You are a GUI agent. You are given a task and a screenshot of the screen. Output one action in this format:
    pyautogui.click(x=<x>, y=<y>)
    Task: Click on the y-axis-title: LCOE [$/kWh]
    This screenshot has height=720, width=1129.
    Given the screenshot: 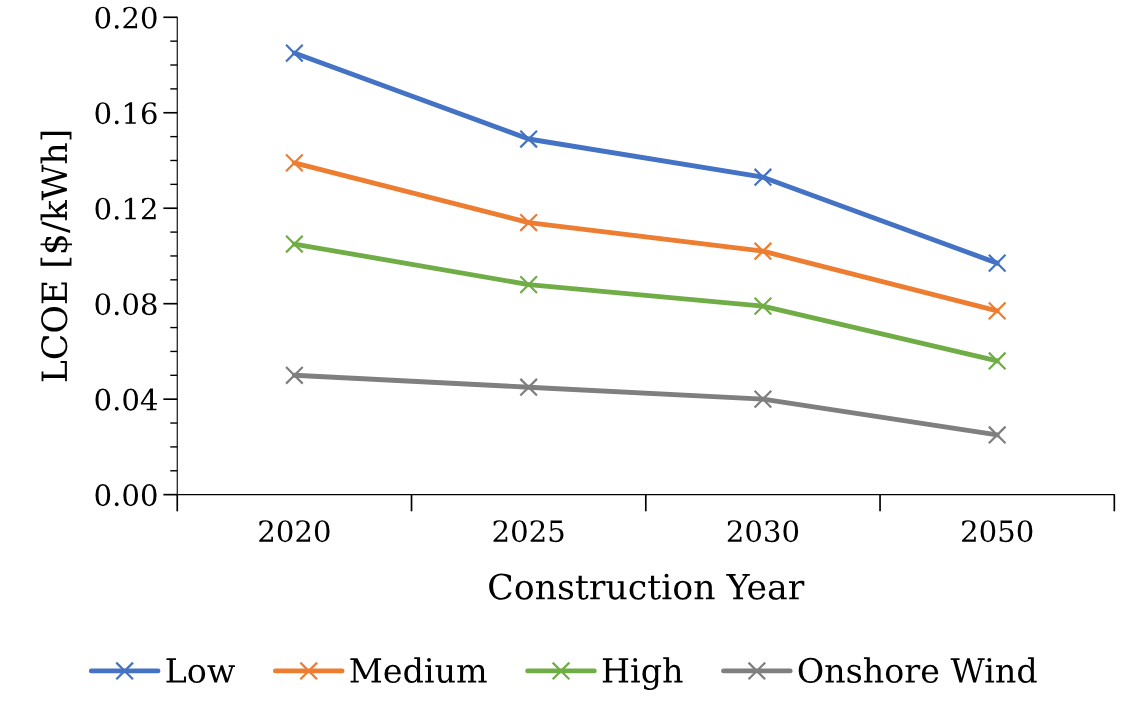 What is the action you would take?
    pyautogui.click(x=56, y=256)
    